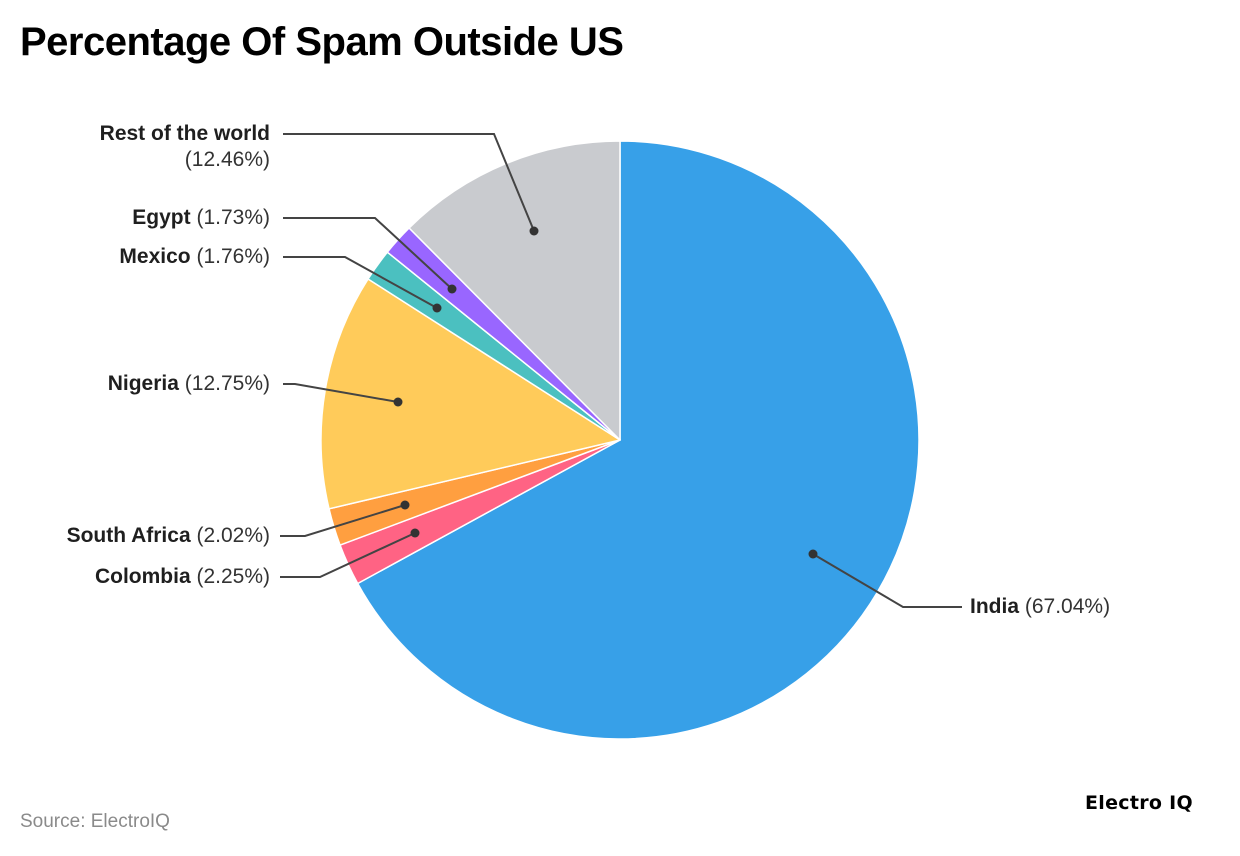 The height and width of the screenshot is (856, 1240). I want to click on leader-dot-rest, so click(534, 231).